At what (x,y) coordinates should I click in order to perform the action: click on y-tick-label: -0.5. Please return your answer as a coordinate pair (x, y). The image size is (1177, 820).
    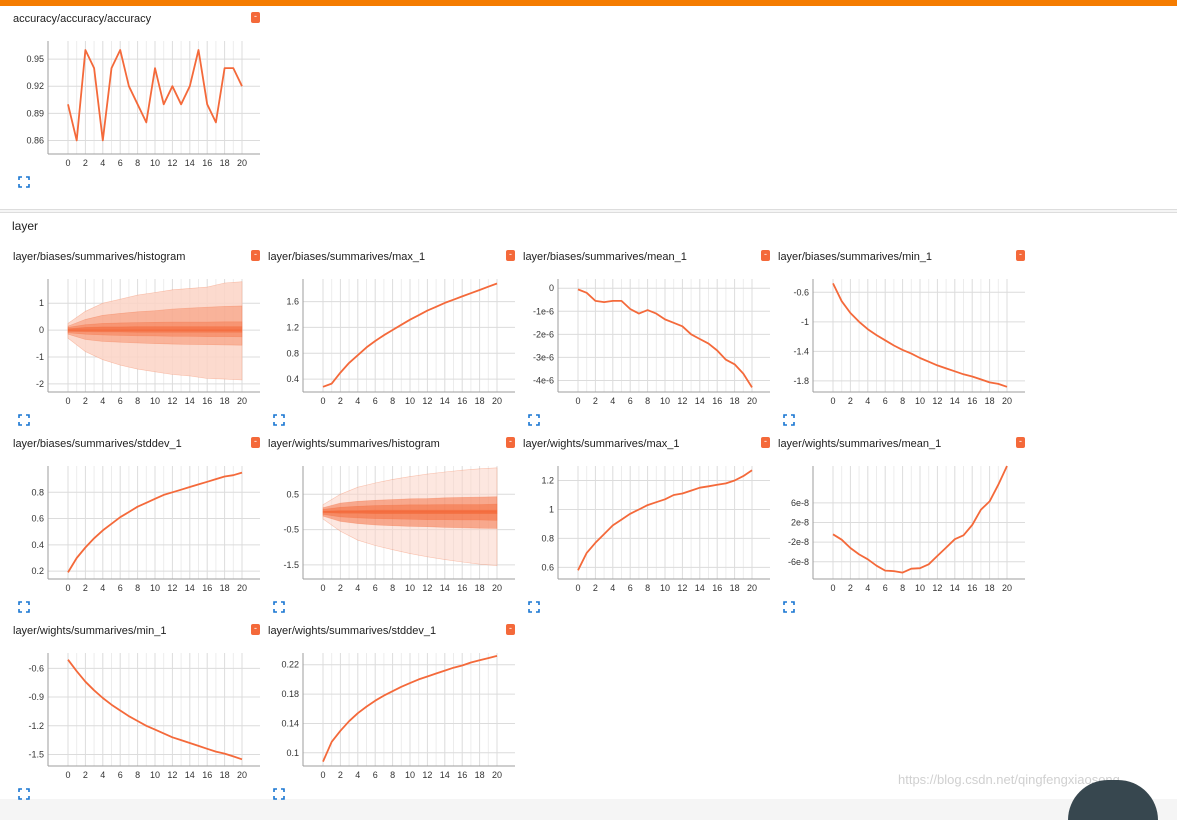
    Looking at the image, I should click on (291, 530).